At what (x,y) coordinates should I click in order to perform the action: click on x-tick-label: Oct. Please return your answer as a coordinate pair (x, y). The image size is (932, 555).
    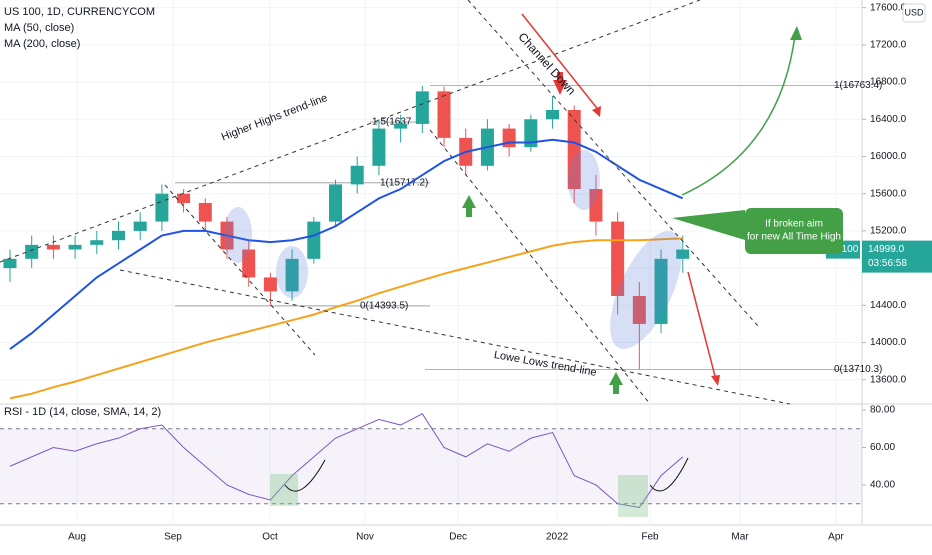
    Looking at the image, I should click on (270, 537).